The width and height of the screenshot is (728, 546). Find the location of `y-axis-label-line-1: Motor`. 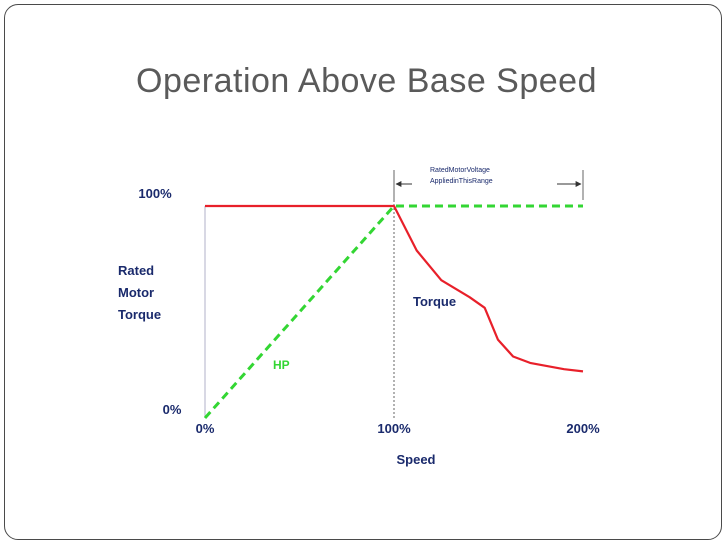

y-axis-label-line-1: Motor is located at coordinates (136, 292).